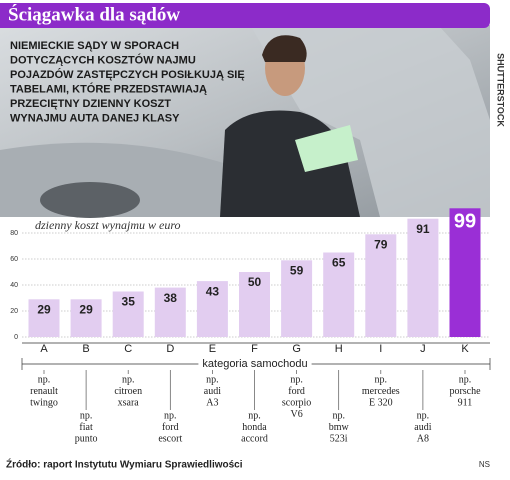  Describe the element at coordinates (484, 464) in the screenshot. I see `logo: NS` at that location.